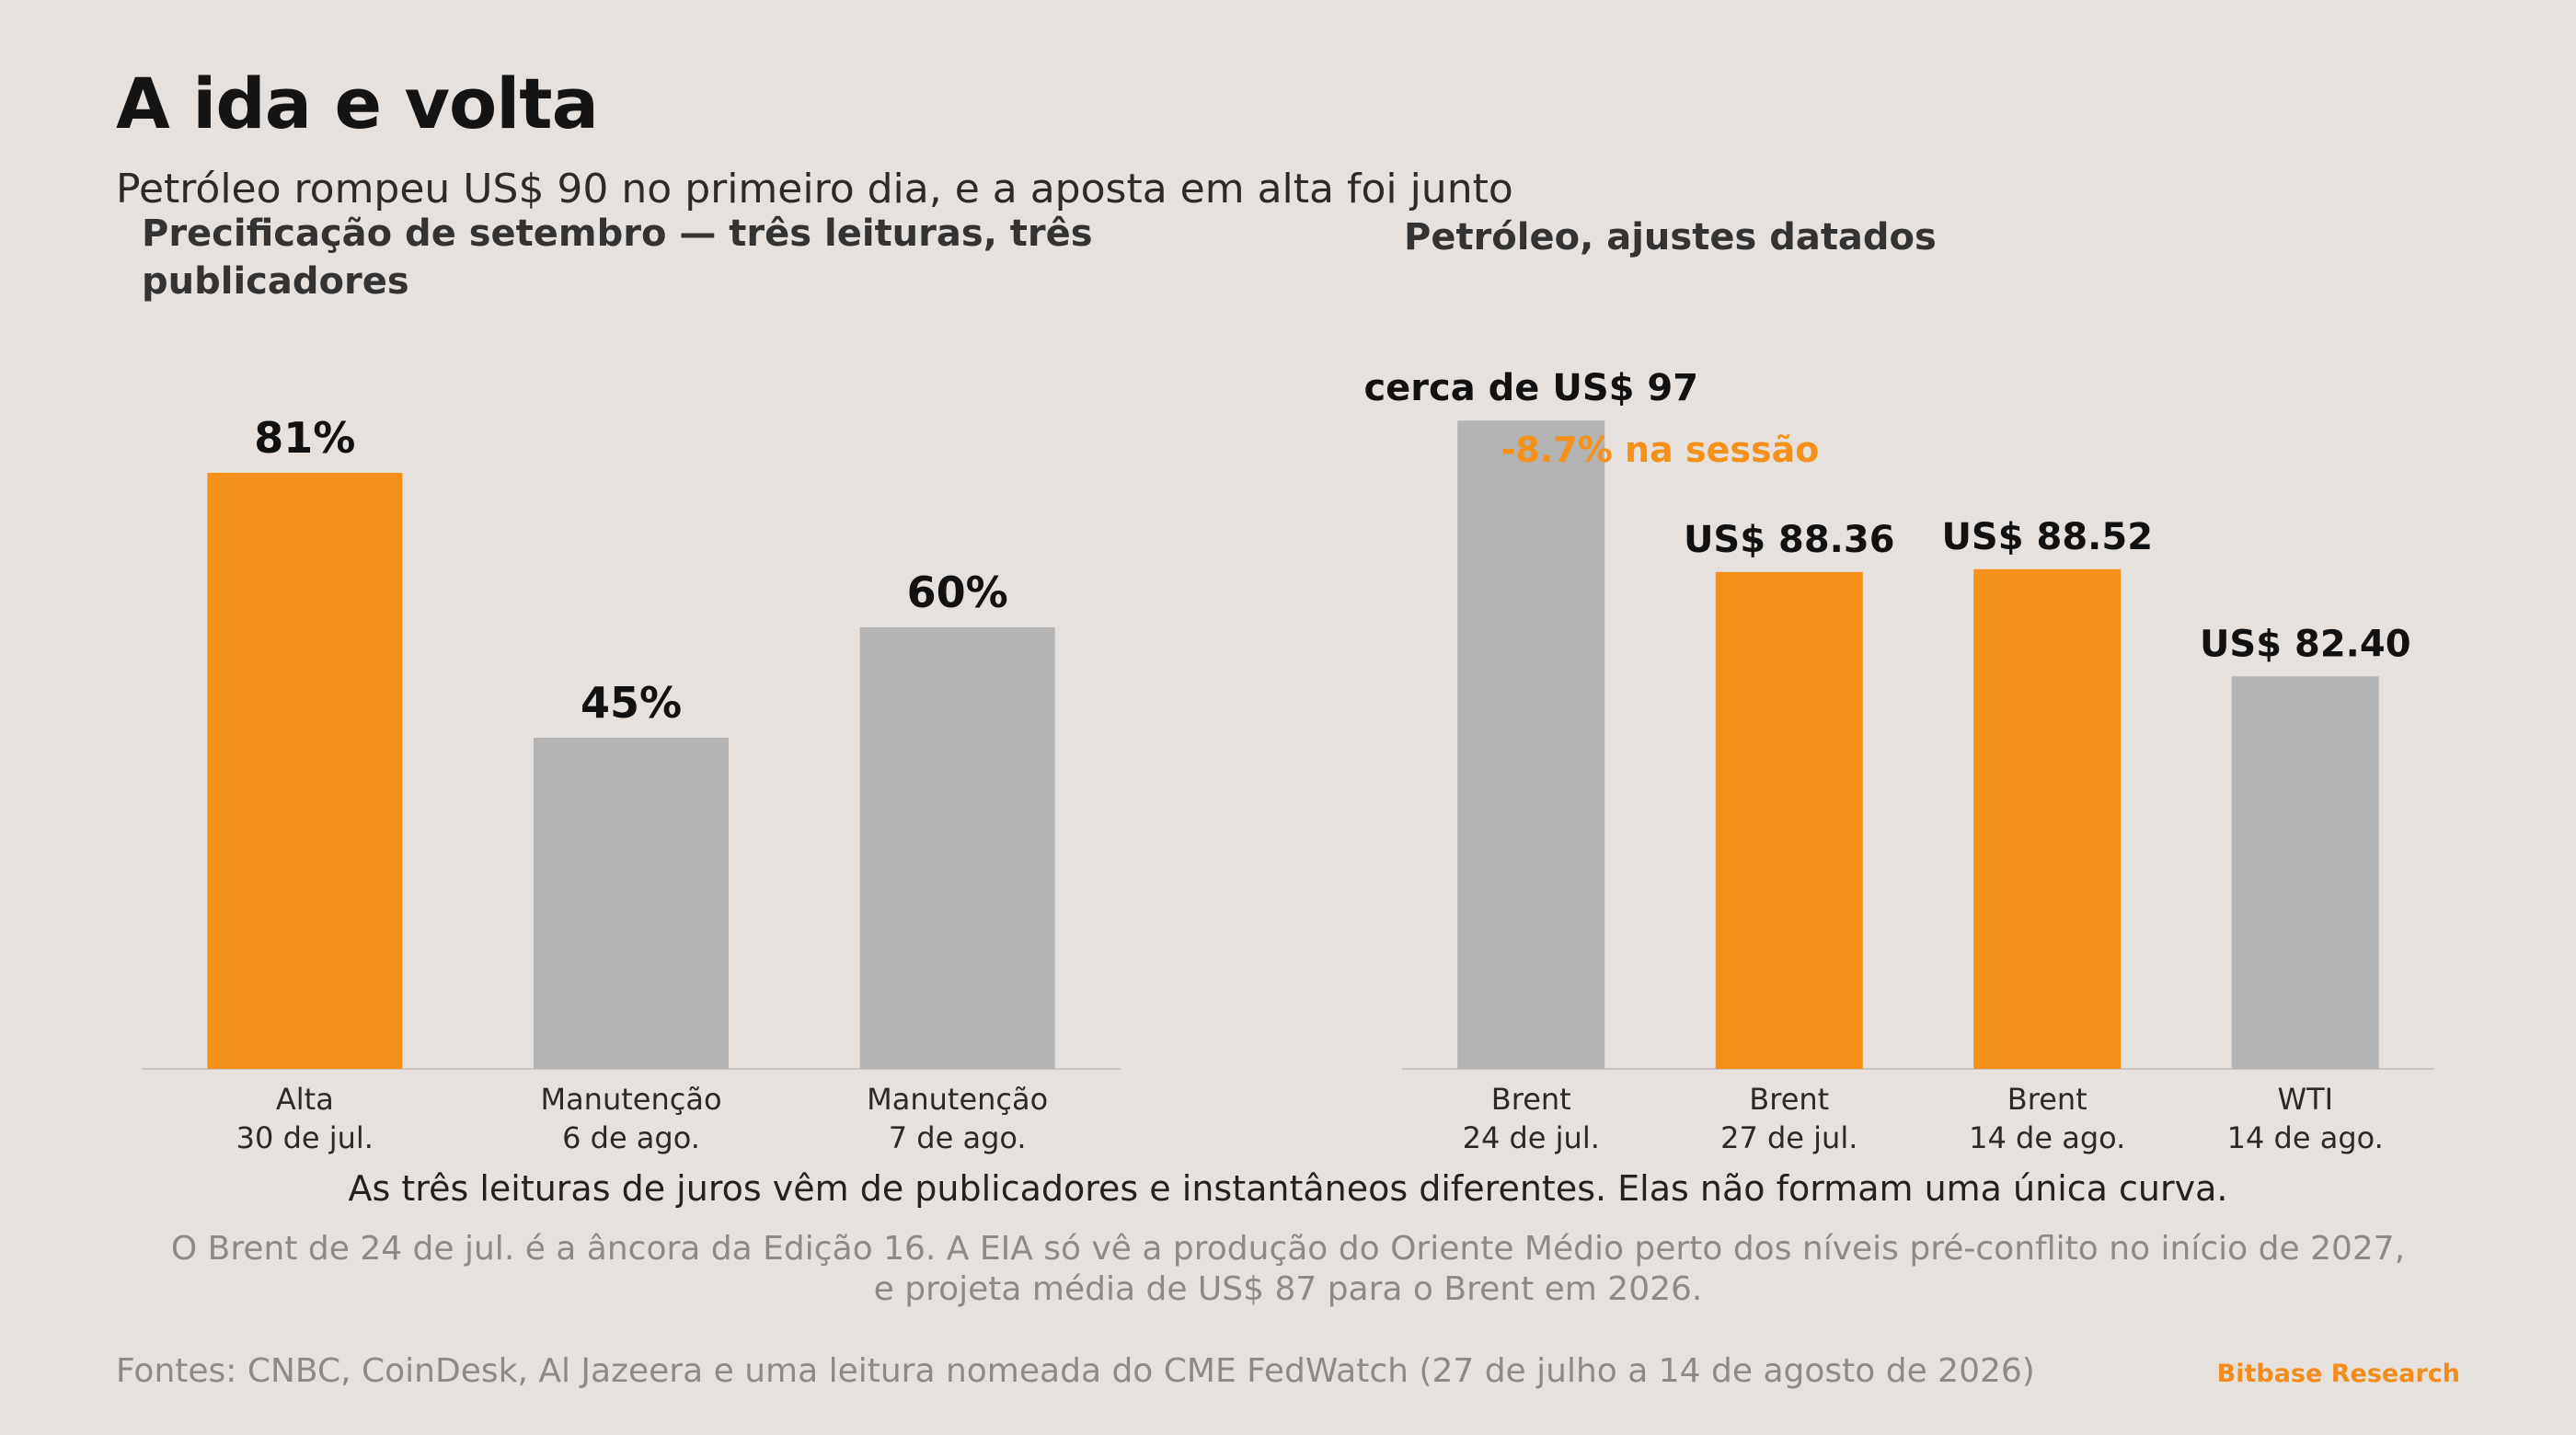 The image size is (2576, 1435). I want to click on category-label-0-1: Manutenção, so click(630, 1099).